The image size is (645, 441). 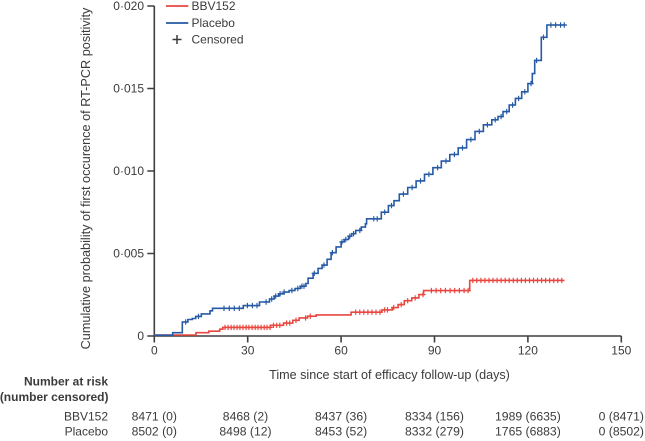 What do you see at coordinates (434, 416) in the screenshot?
I see `svg-text: 8334 (156)` at bounding box center [434, 416].